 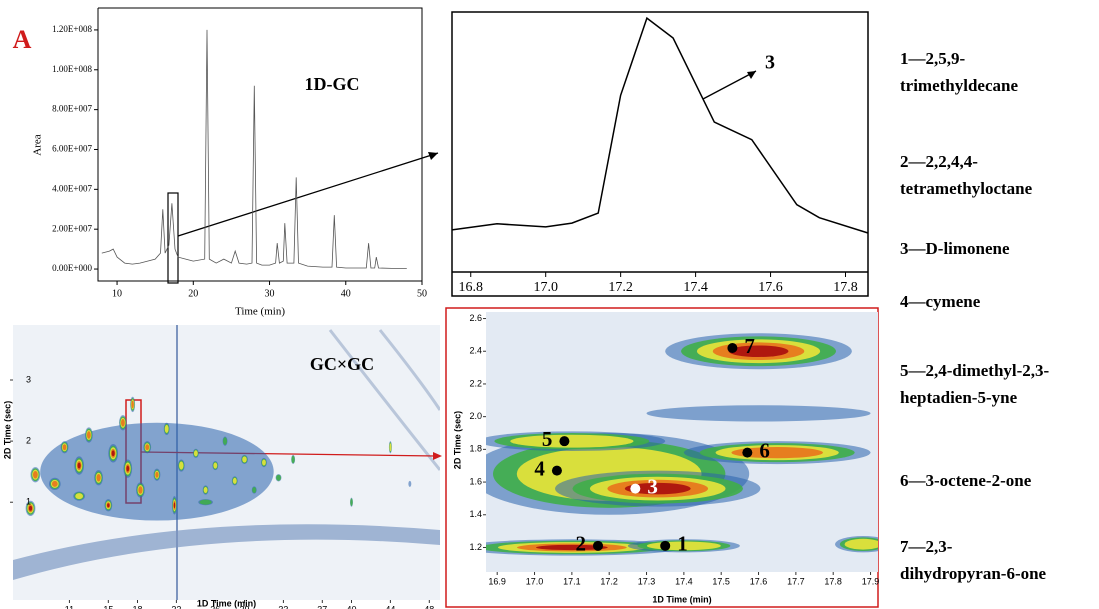 I want to click on peak-label: 6, so click(x=764, y=450).